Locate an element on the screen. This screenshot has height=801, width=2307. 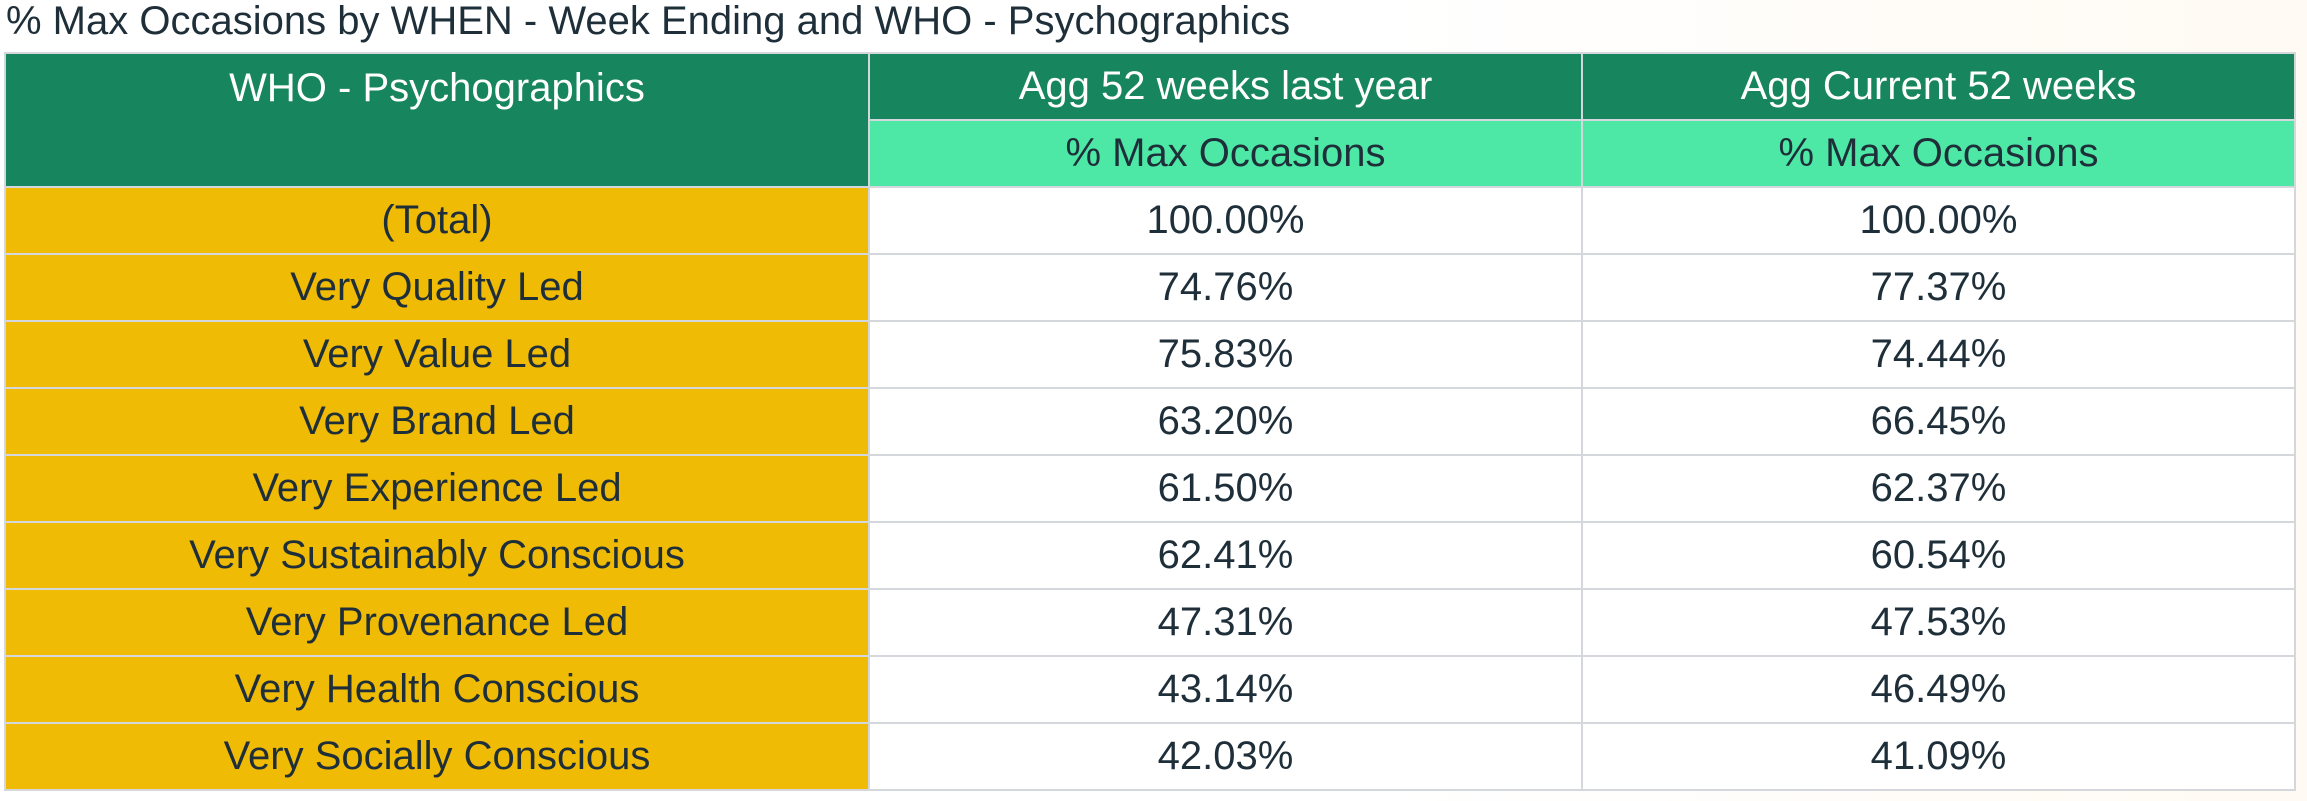
value-cell: 47.53% is located at coordinates (1938, 622).